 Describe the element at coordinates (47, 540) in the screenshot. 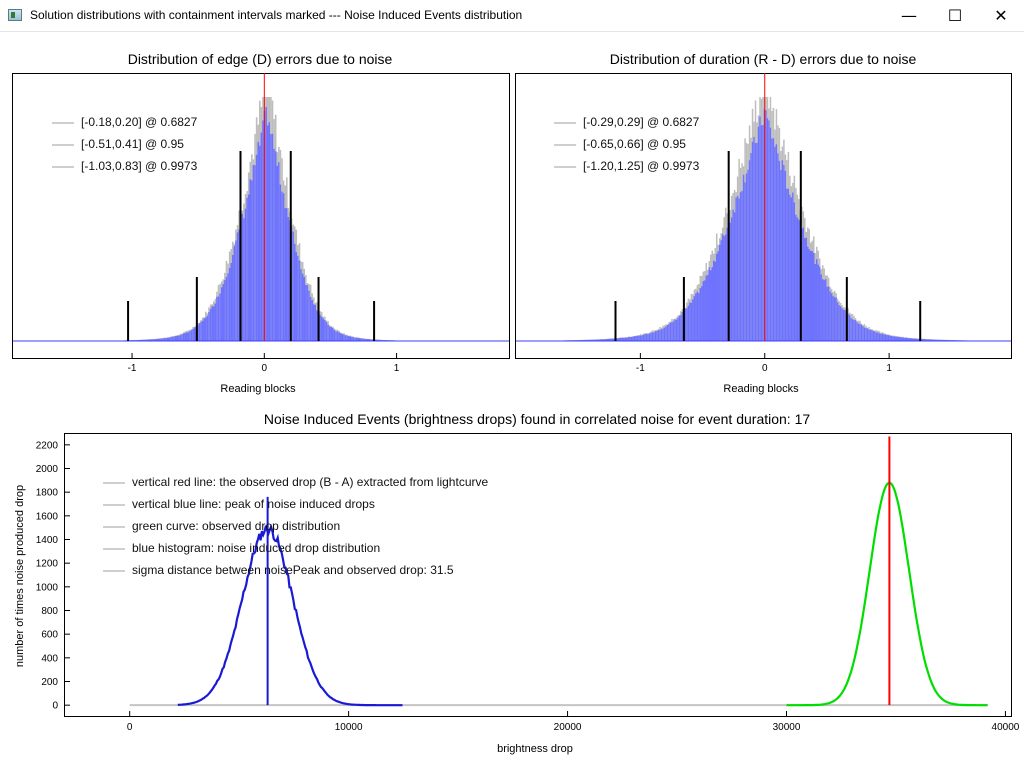

I see `y-tick-label: 1400` at that location.